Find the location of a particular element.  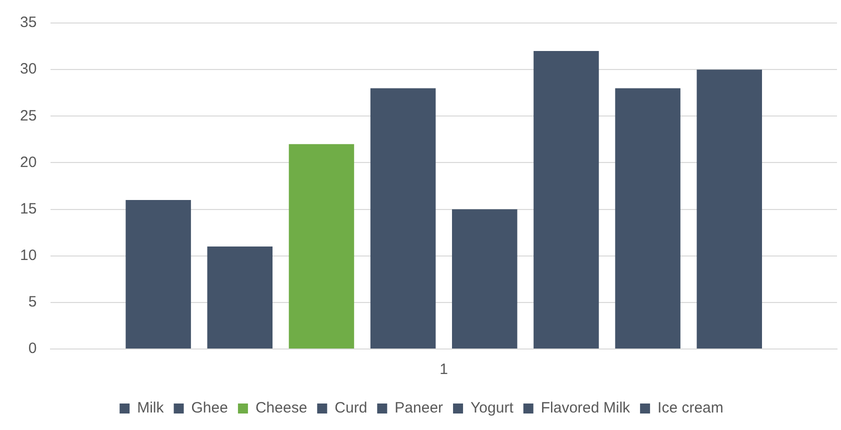

y-tick-label: 35 is located at coordinates (28, 23).